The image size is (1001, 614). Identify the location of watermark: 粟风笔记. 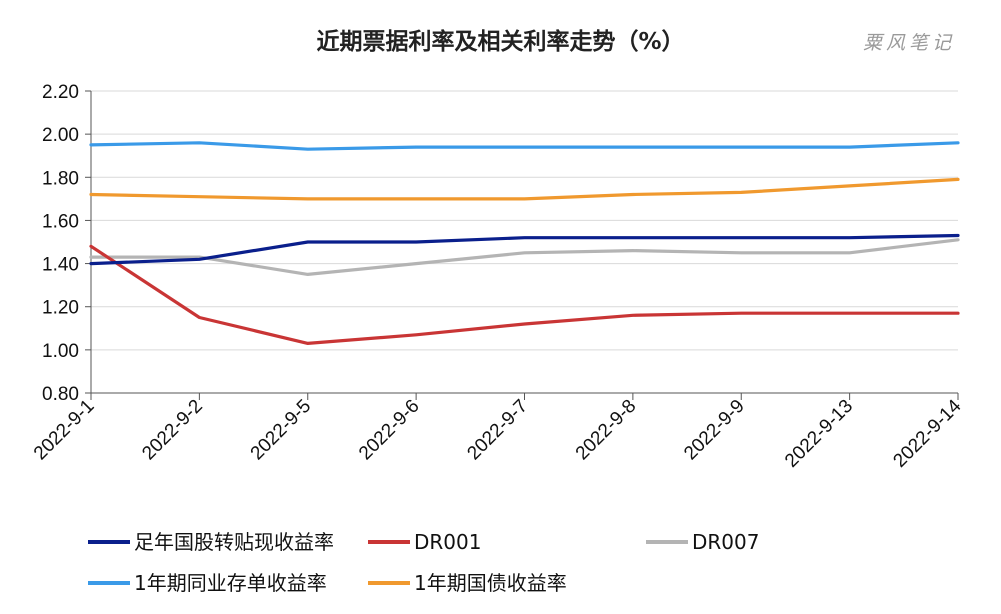
(908, 43).